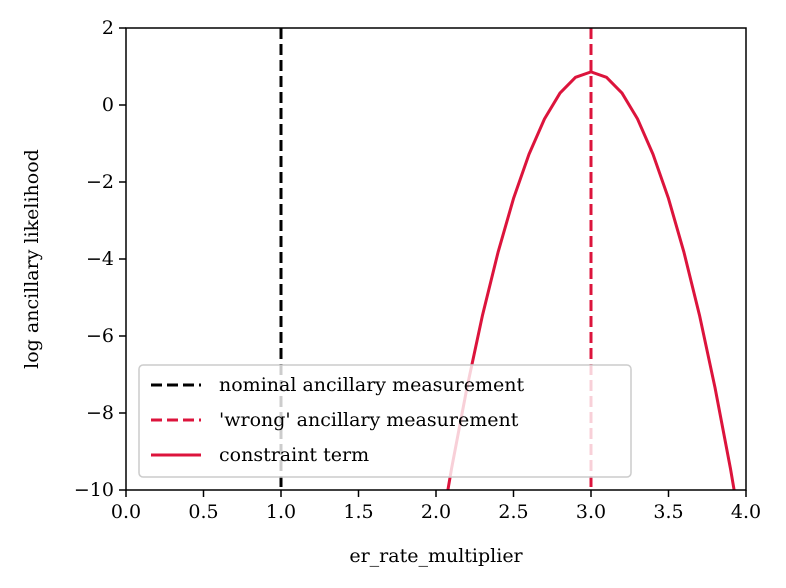 Image resolution: width=786 pixels, height=588 pixels. What do you see at coordinates (436, 512) in the screenshot?
I see `x-tick-label: 2.0` at bounding box center [436, 512].